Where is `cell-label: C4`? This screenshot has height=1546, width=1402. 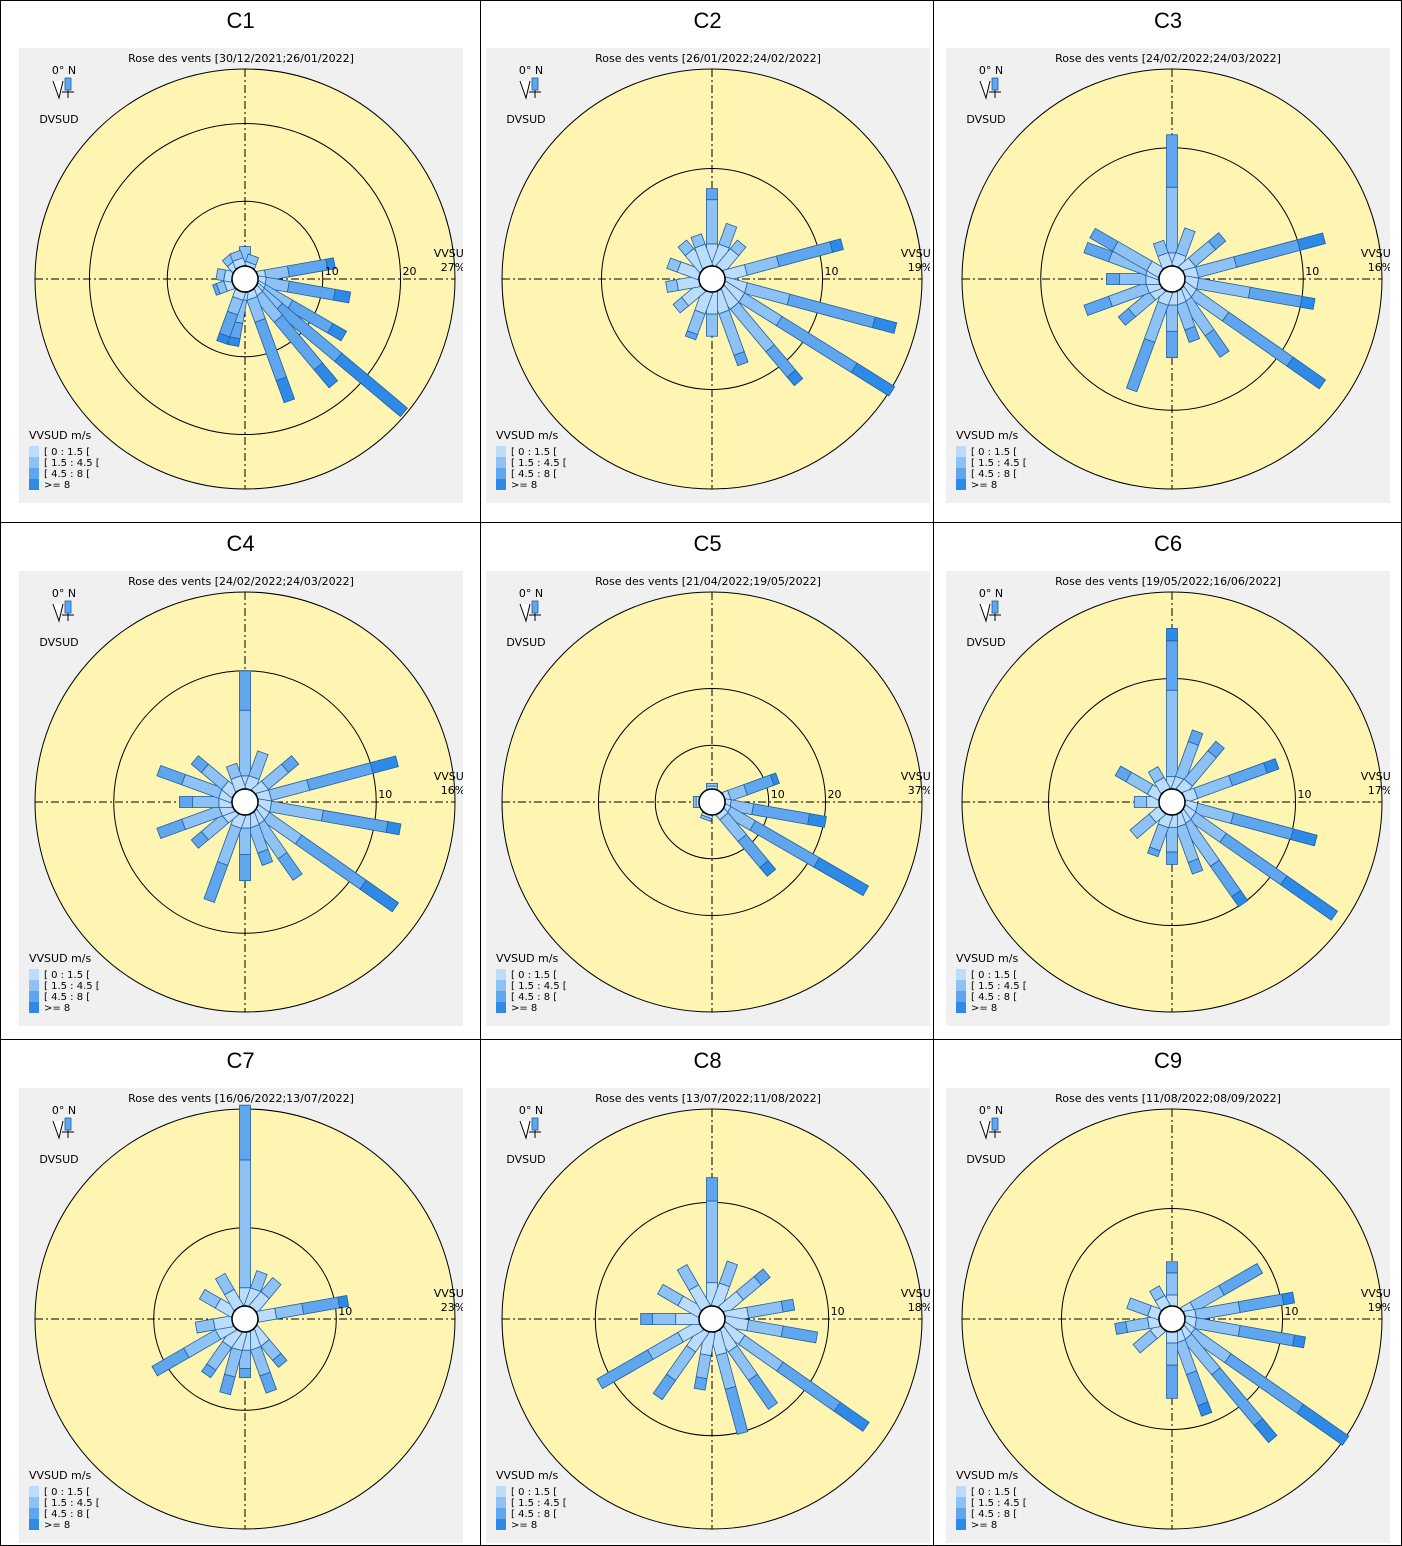 cell-label: C4 is located at coordinates (240, 543).